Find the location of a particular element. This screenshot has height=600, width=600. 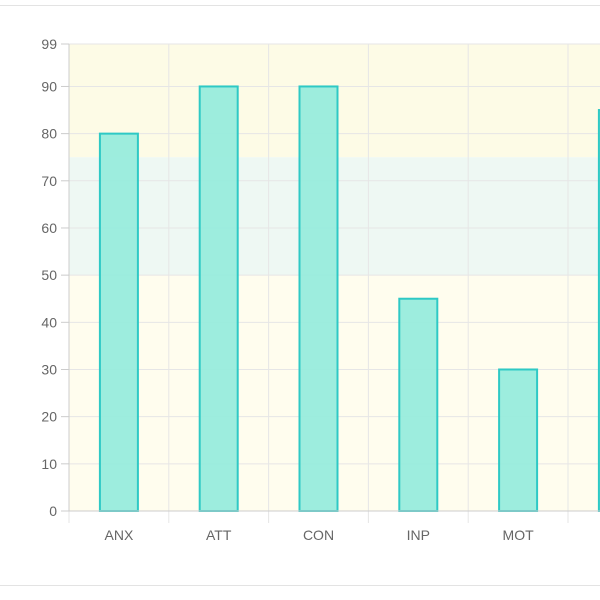

x-tick-label-inp: INP is located at coordinates (418, 535).